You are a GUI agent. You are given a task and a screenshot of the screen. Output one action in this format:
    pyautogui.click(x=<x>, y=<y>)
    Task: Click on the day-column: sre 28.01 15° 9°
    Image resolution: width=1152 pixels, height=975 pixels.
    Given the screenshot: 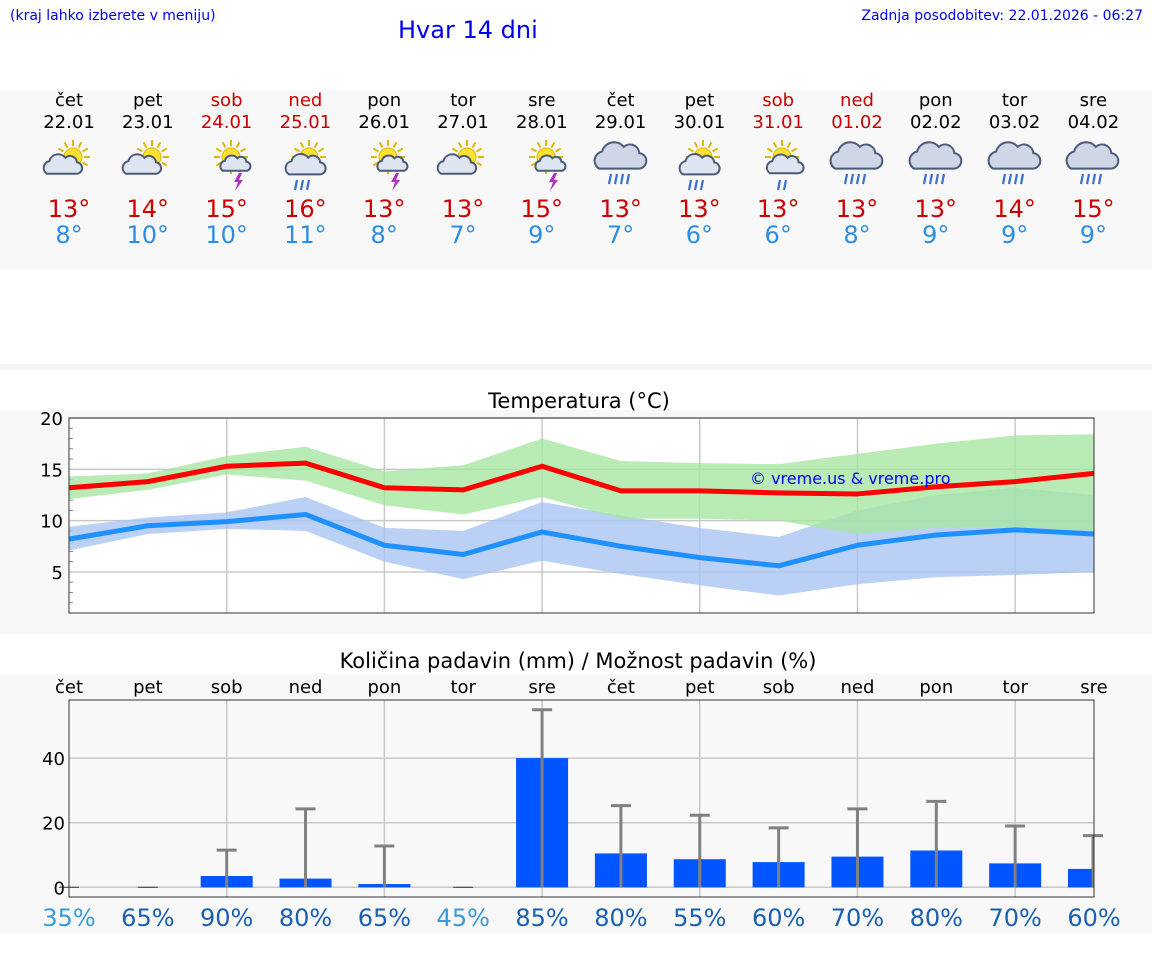 What is the action you would take?
    pyautogui.click(x=541, y=169)
    